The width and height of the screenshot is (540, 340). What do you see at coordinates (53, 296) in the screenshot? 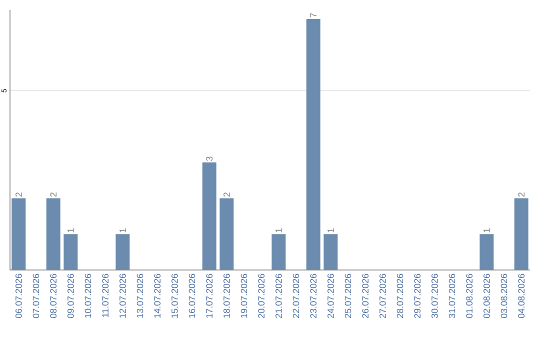
I see `x-tick-label: 08.07.2026` at bounding box center [53, 296].